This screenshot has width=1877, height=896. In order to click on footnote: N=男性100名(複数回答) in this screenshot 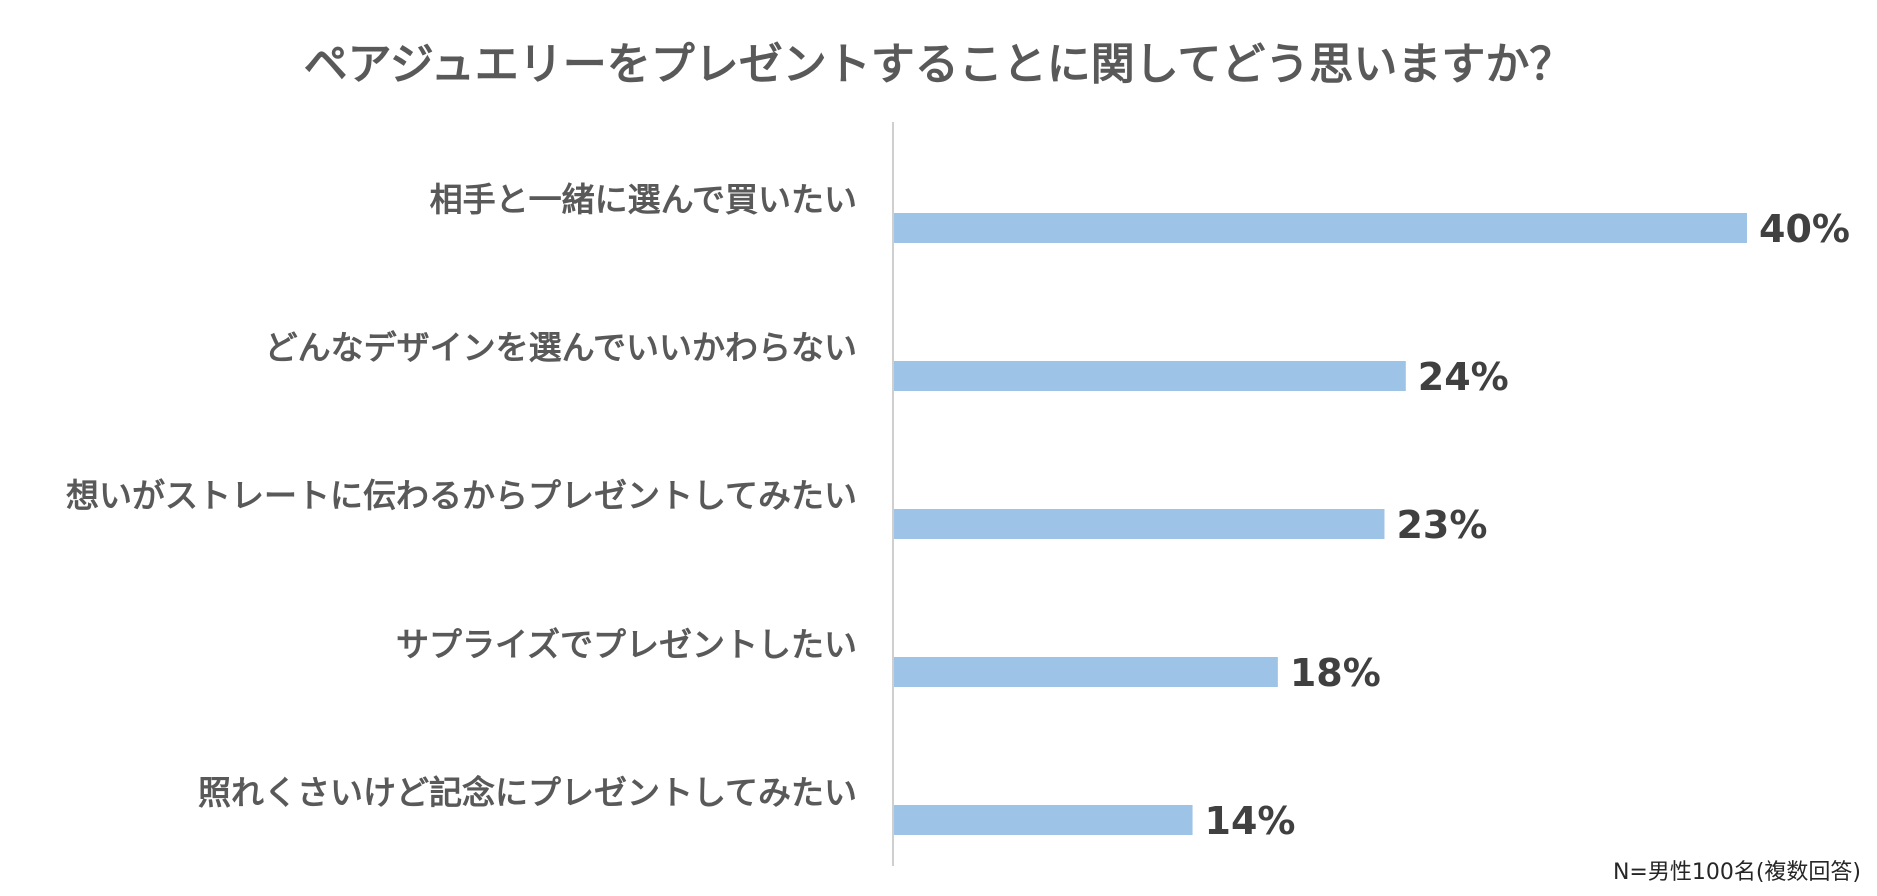, I will do `click(1736, 872)`.